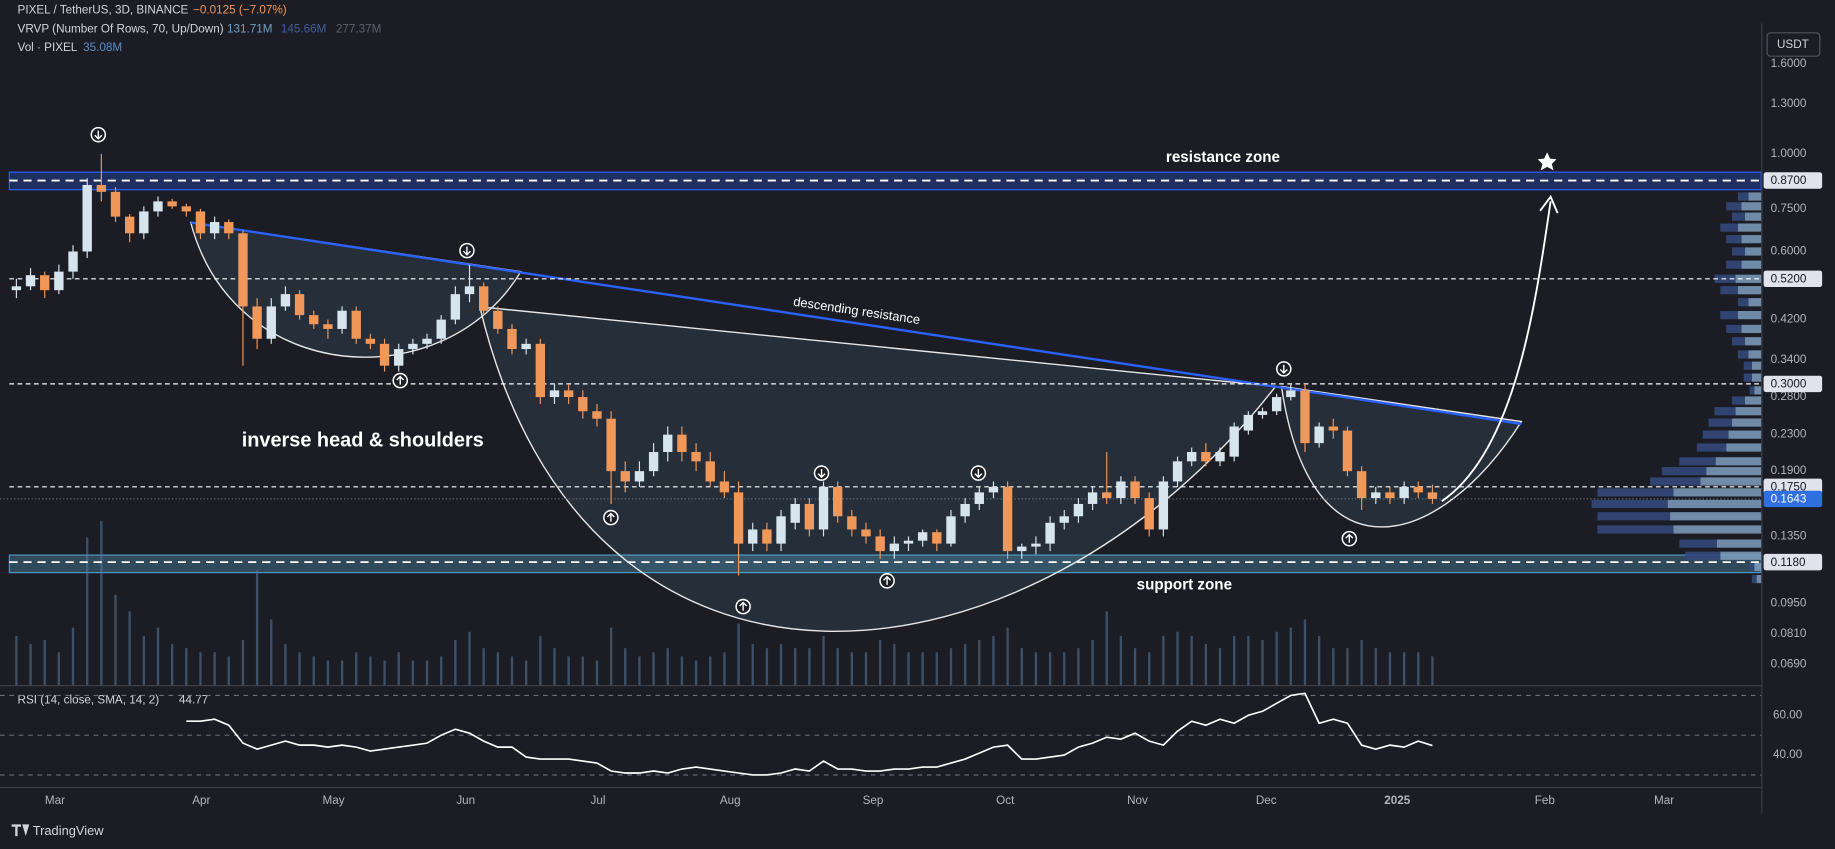 This screenshot has height=849, width=1835. Describe the element at coordinates (1789, 487) in the screenshot. I see `level-label: 0.1750` at that location.